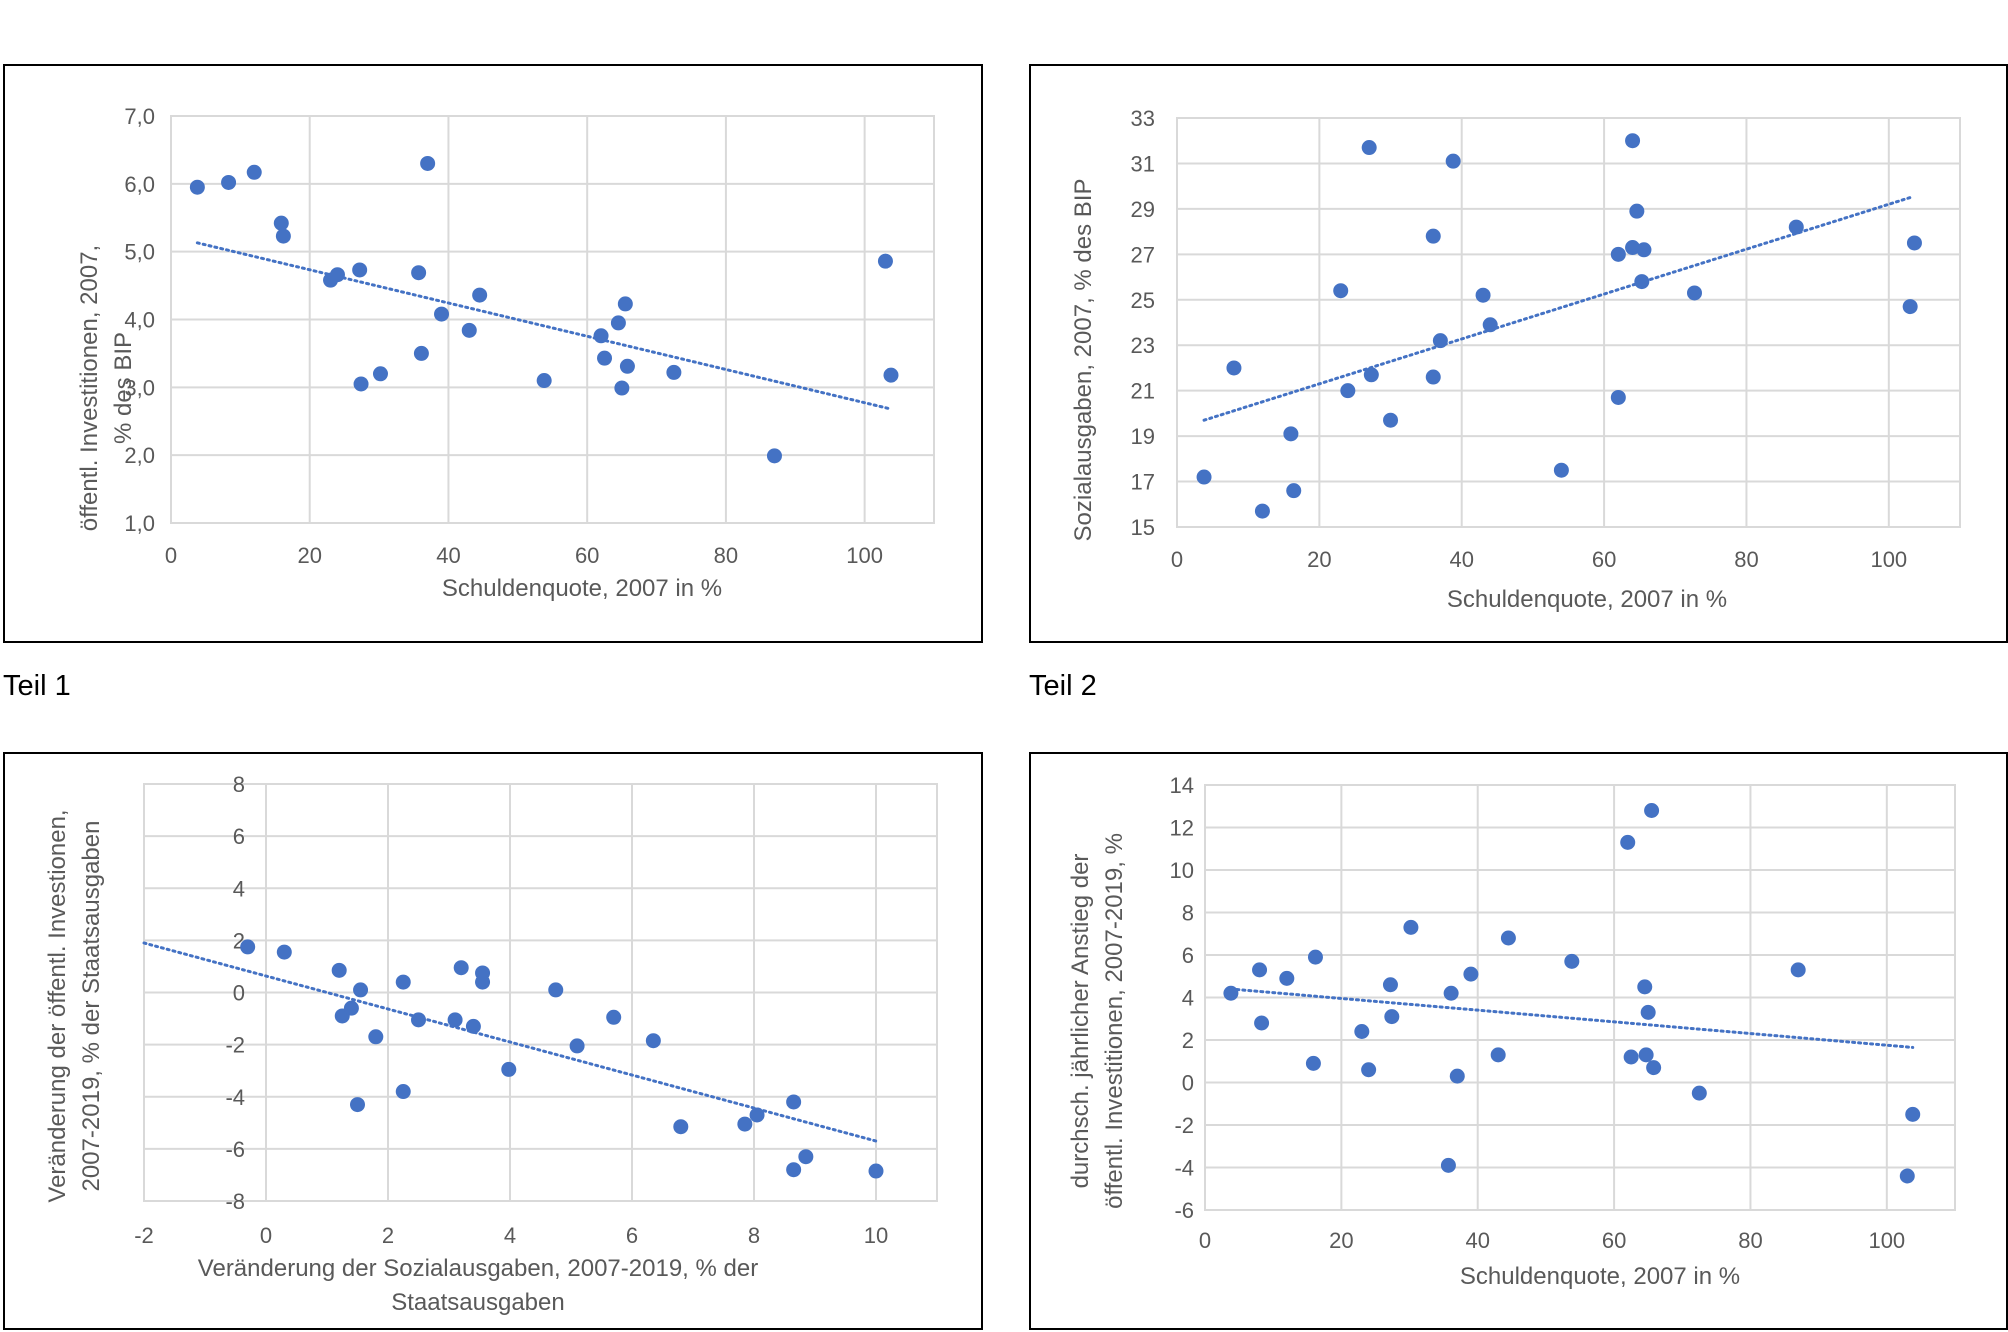  What do you see at coordinates (510, 1235) in the screenshot?
I see `x-tick-label: 4` at bounding box center [510, 1235].